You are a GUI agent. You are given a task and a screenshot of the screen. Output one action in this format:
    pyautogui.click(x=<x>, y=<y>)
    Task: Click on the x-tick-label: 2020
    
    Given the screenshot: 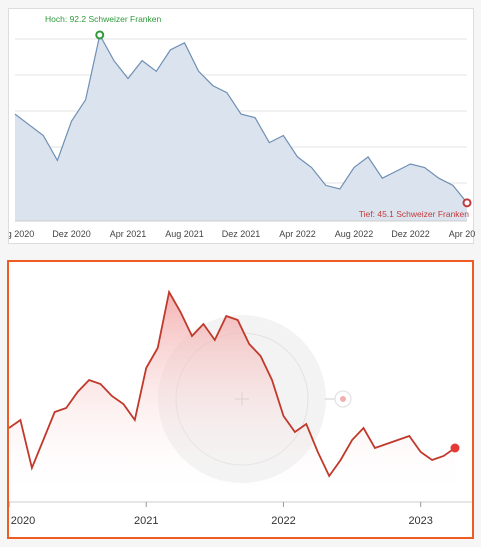 What is the action you would take?
    pyautogui.click(x=23, y=521)
    